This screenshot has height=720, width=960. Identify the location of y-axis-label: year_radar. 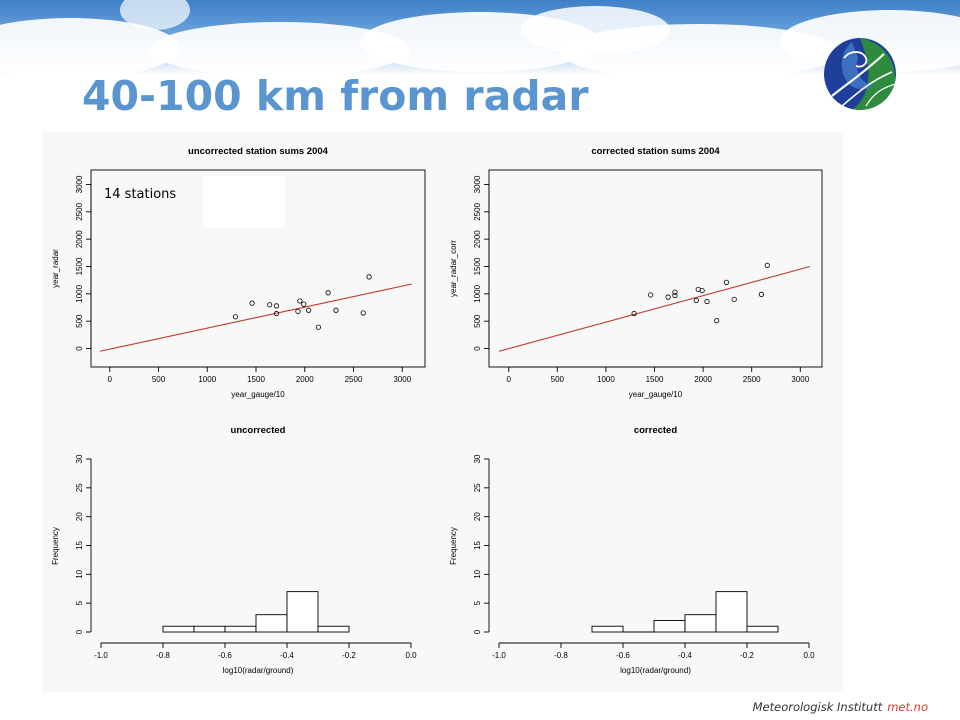
(55, 268).